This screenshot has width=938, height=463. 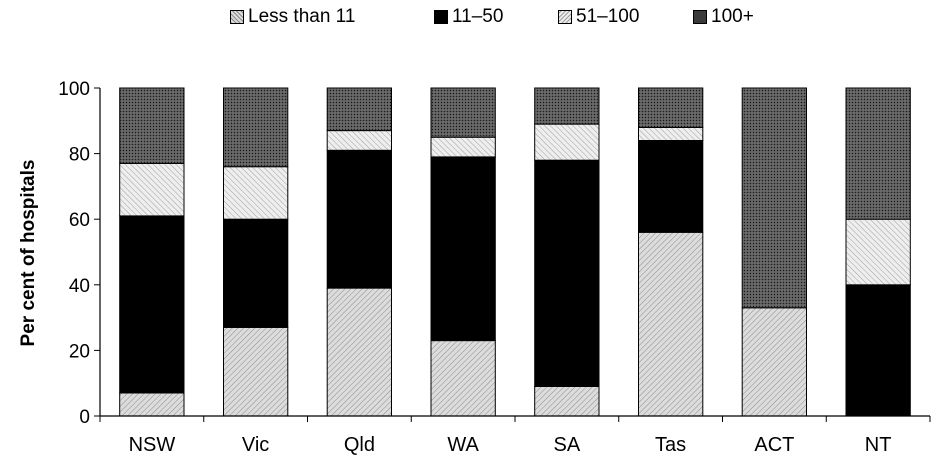 What do you see at coordinates (256, 127) in the screenshot?
I see `bar-vic-100plus` at bounding box center [256, 127].